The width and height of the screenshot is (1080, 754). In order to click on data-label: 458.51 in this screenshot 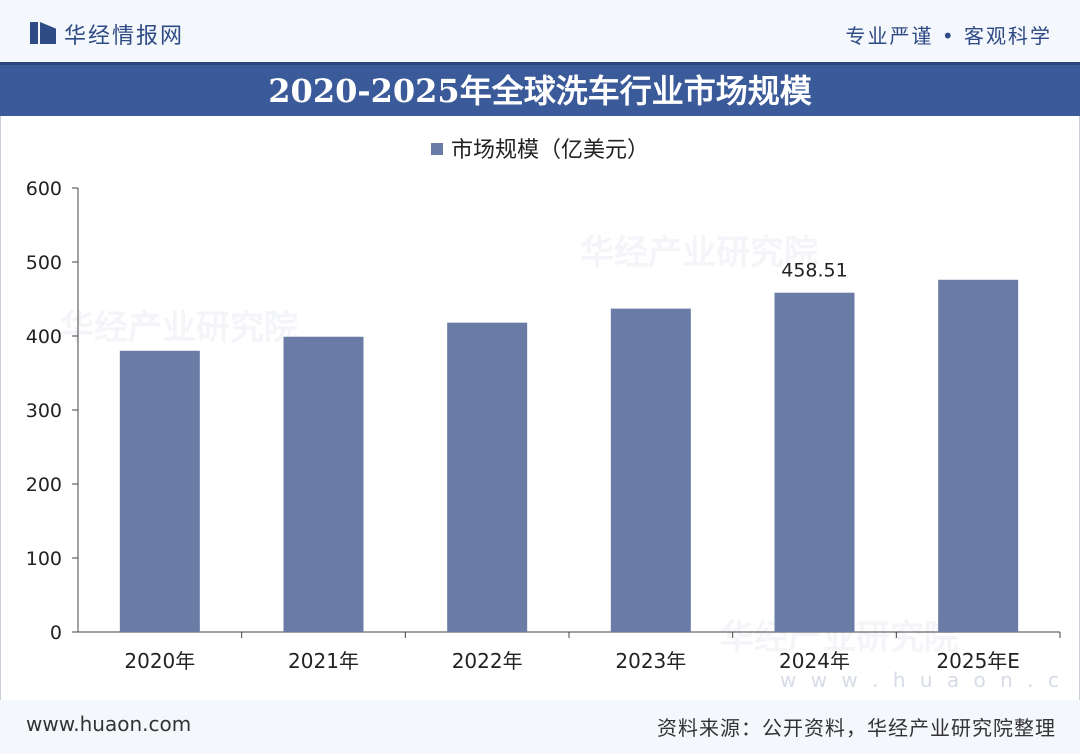, I will do `click(814, 271)`.